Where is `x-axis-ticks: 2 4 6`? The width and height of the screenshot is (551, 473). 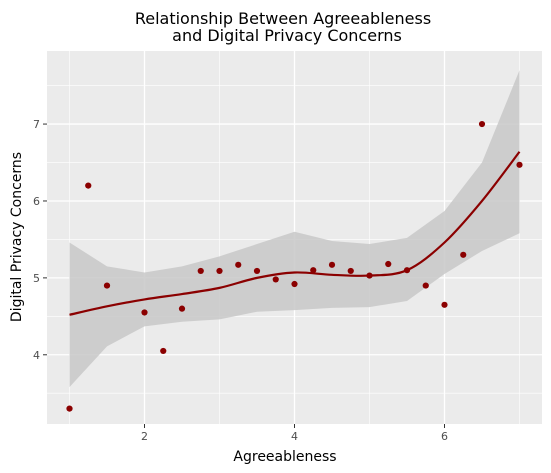 x-axis-ticks: 2 4 6 is located at coordinates (294, 433).